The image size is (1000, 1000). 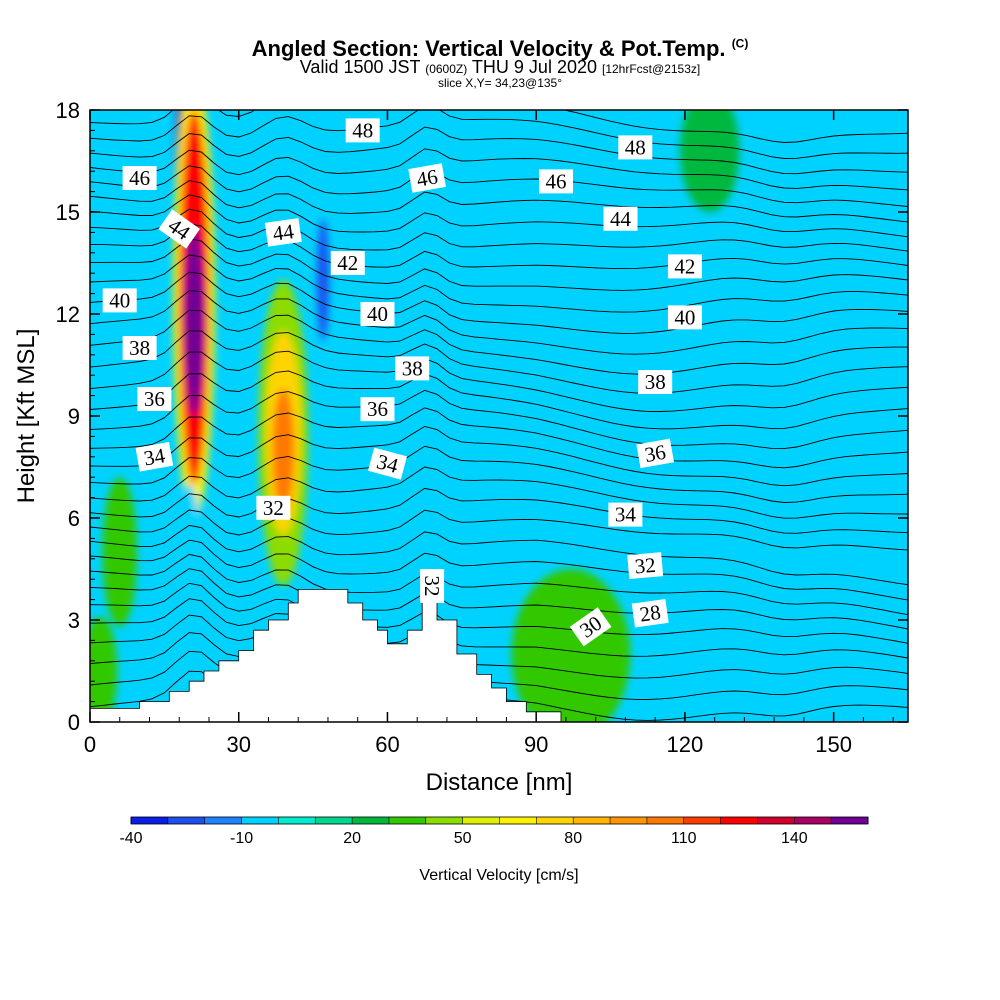 I want to click on contour-label-22: 32, so click(x=273, y=507).